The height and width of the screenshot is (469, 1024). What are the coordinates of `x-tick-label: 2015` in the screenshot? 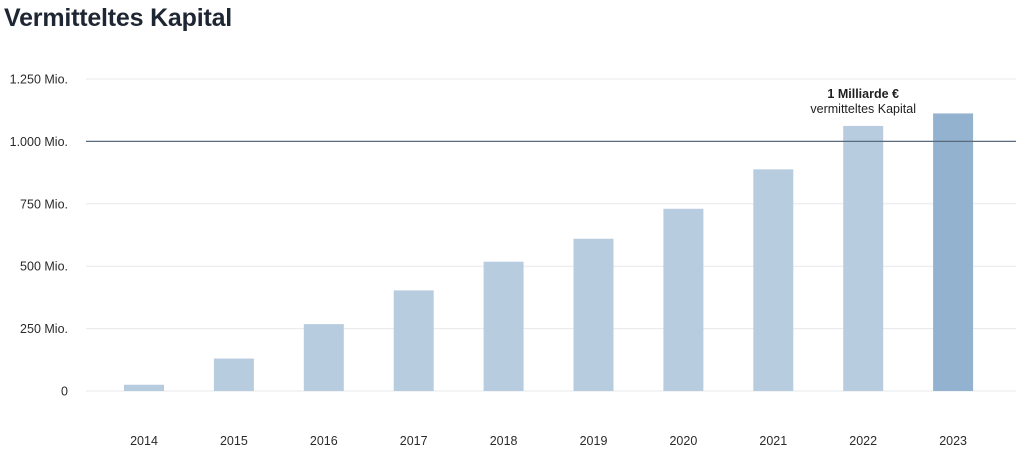 It's located at (234, 441).